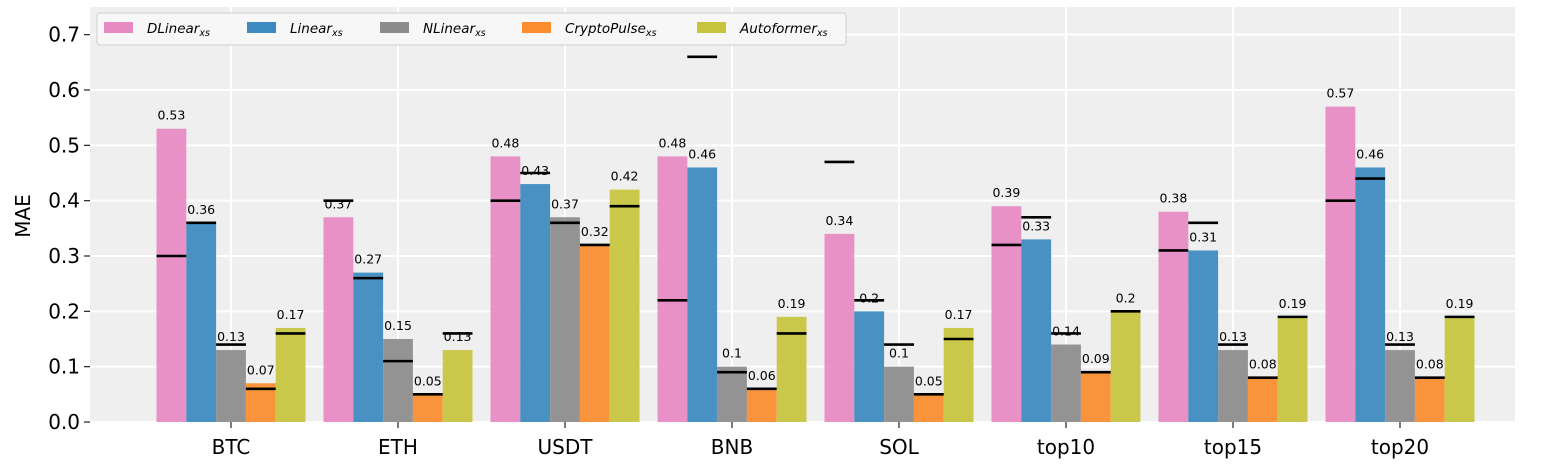  What do you see at coordinates (869, 366) in the screenshot?
I see `bar-linear-sol` at bounding box center [869, 366].